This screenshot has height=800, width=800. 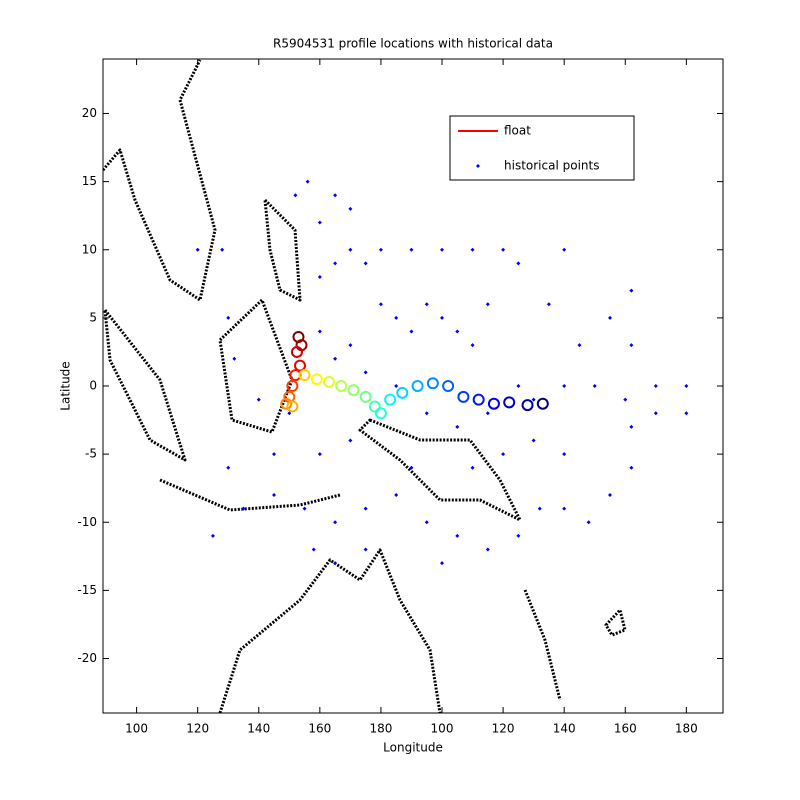 What do you see at coordinates (413, 748) in the screenshot?
I see `x-axis-label: Longitude` at bounding box center [413, 748].